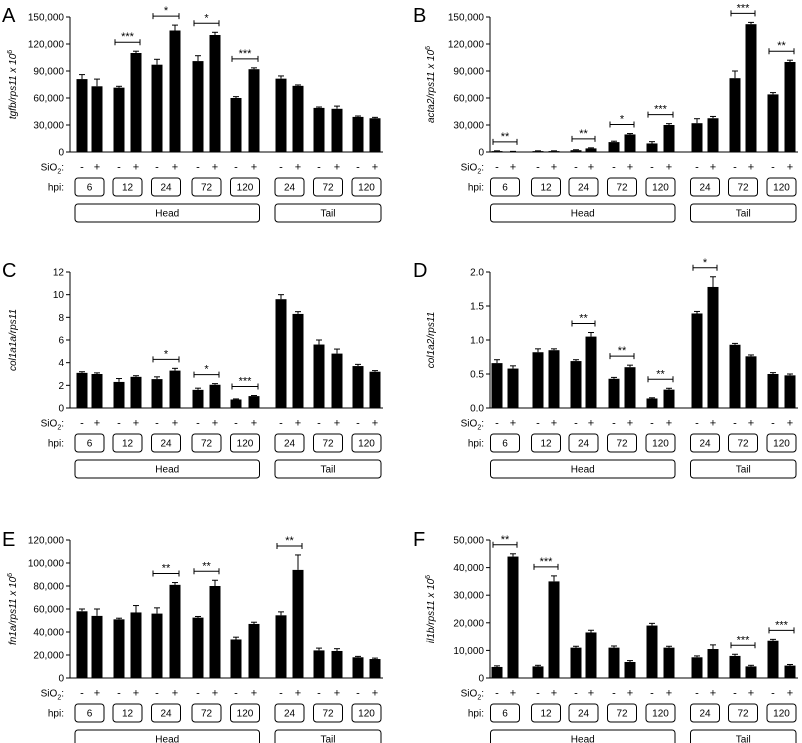 Image resolution: width=802 pixels, height=743 pixels. I want to click on bar-head-72hpi-minus, so click(614, 662).